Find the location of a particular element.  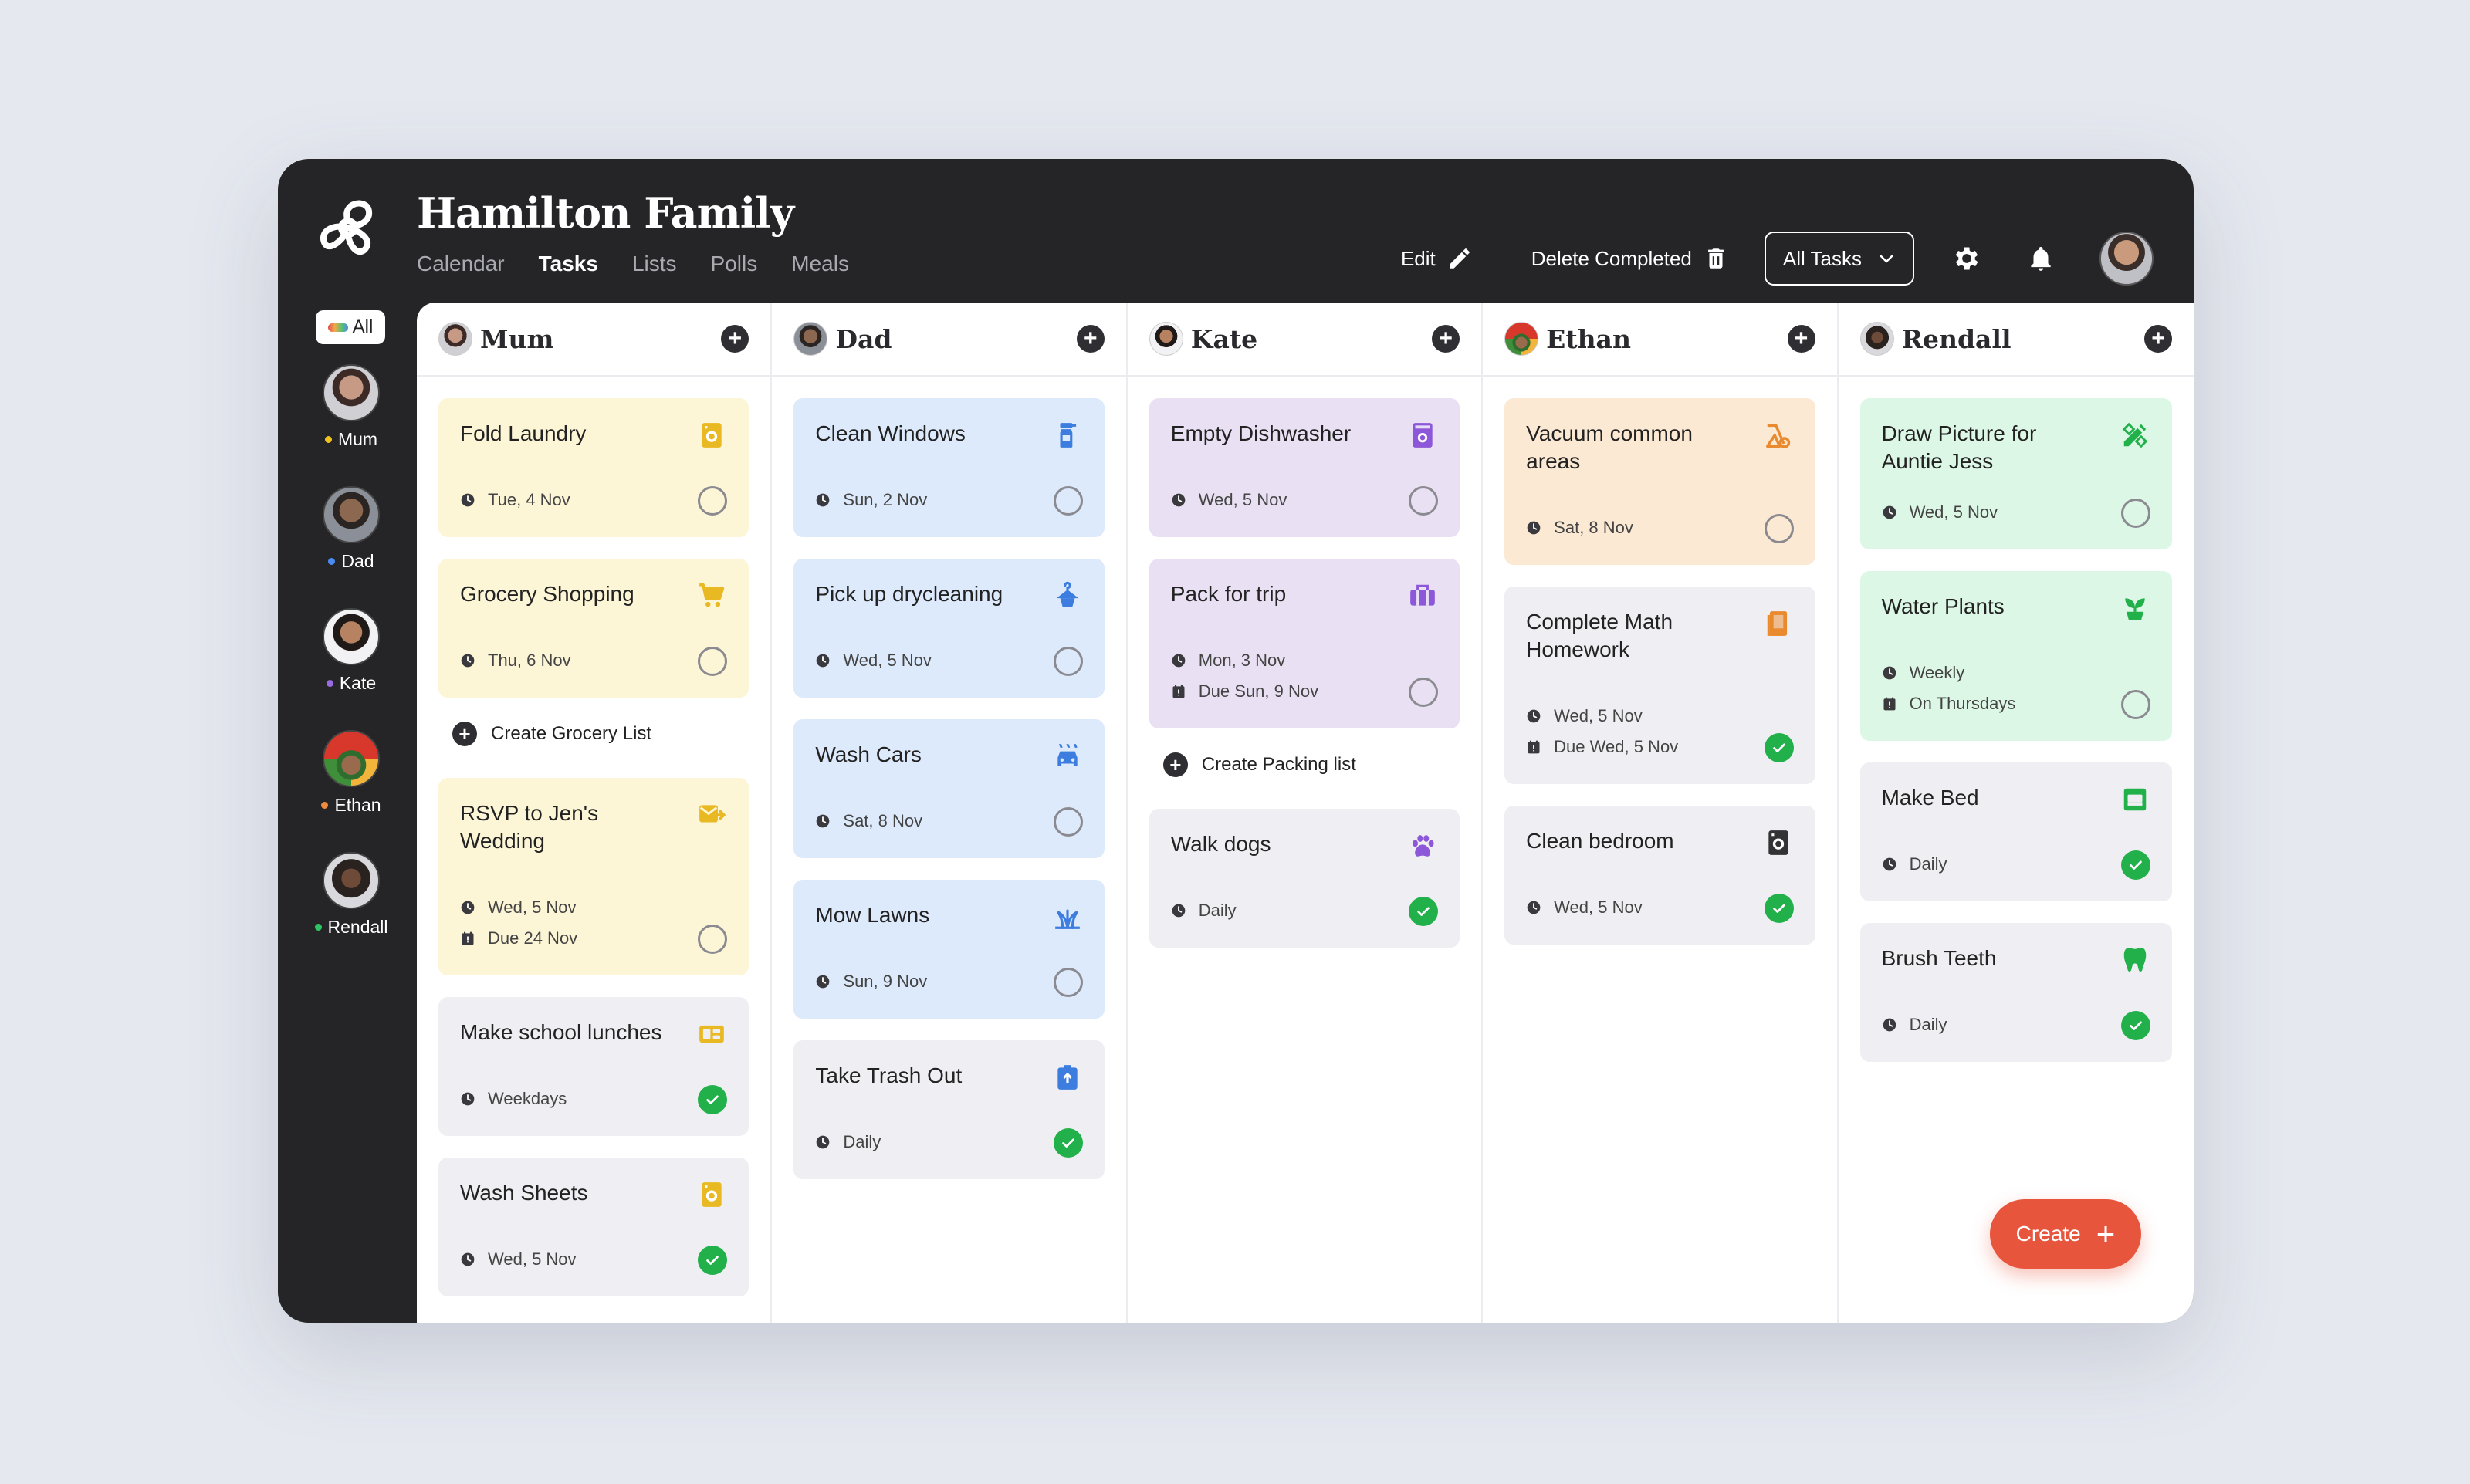

task-meta-text: Mon, 3 Nov is located at coordinates (1242, 660).